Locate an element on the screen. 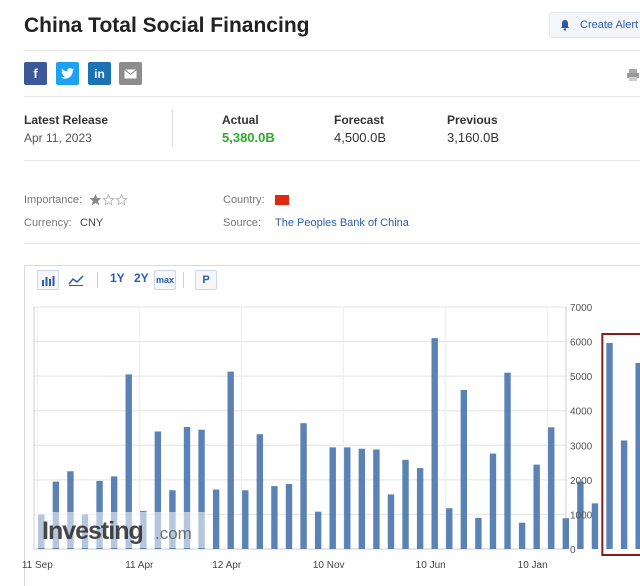 The image size is (640, 586). bar-chart-toggle is located at coordinates (48, 280).